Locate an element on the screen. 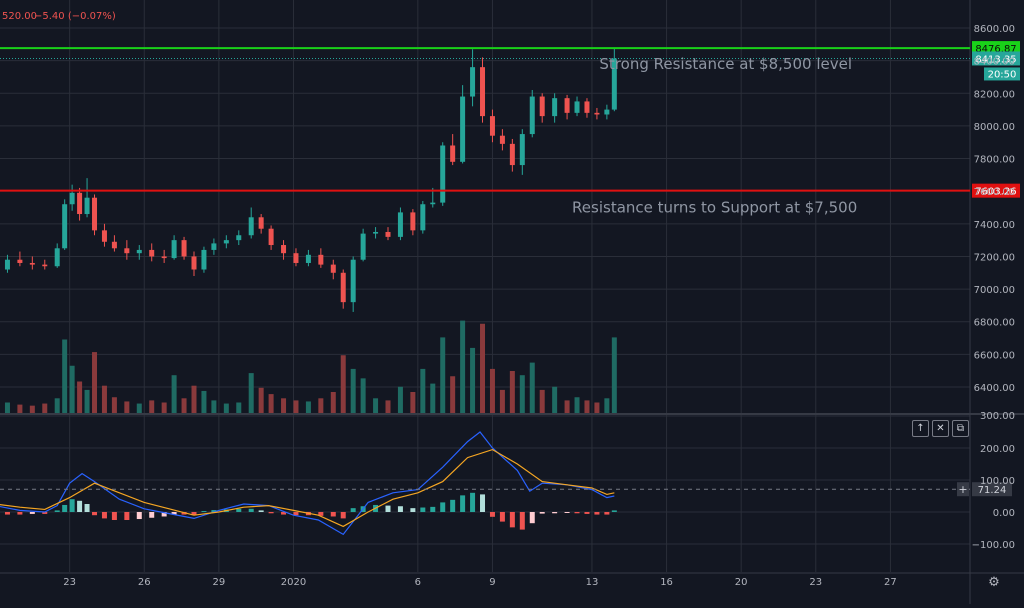 The width and height of the screenshot is (1024, 608). macd-axis-tick-label: −100.00 is located at coordinates (993, 545).